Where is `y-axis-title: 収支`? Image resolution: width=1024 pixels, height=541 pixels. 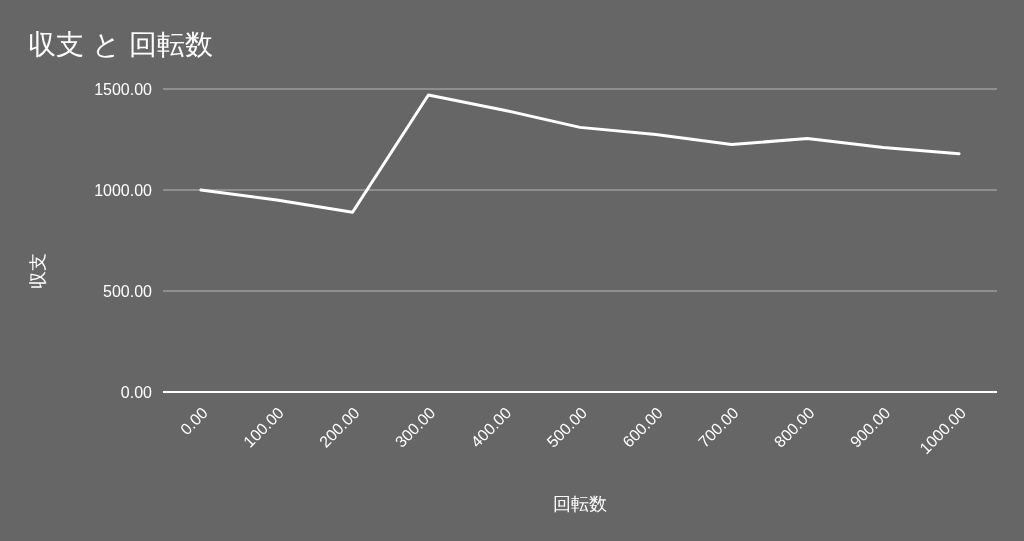
y-axis-title: 収支 is located at coordinates (38, 270).